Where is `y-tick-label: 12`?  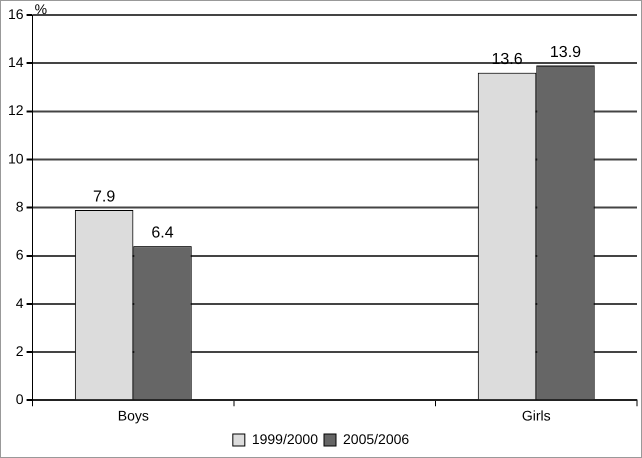 y-tick-label: 12 is located at coordinates (16, 110).